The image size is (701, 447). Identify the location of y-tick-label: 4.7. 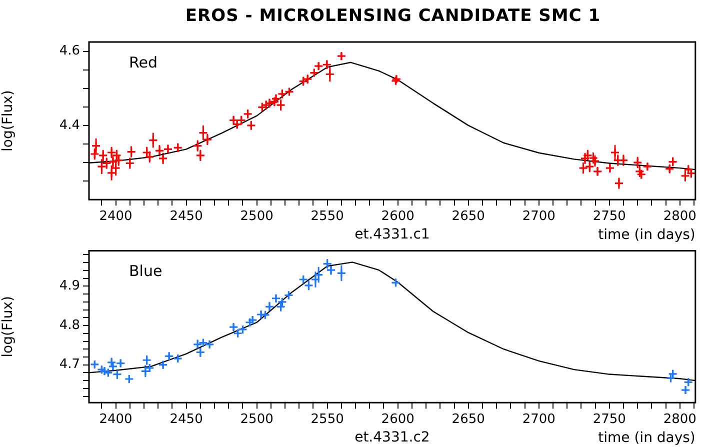
(69, 364).